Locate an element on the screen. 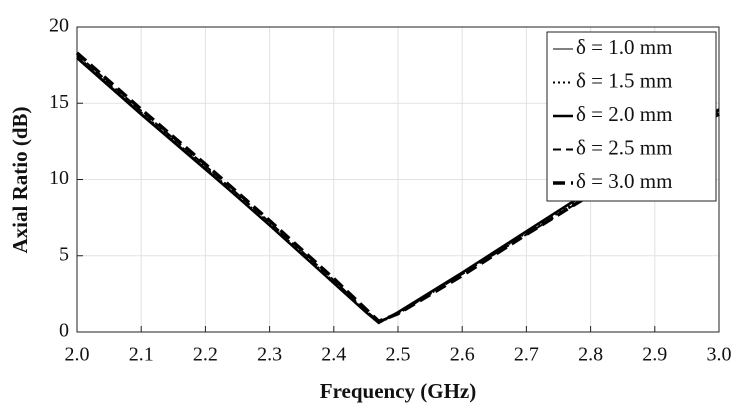  x-tick-label: 2.5 is located at coordinates (398, 355).